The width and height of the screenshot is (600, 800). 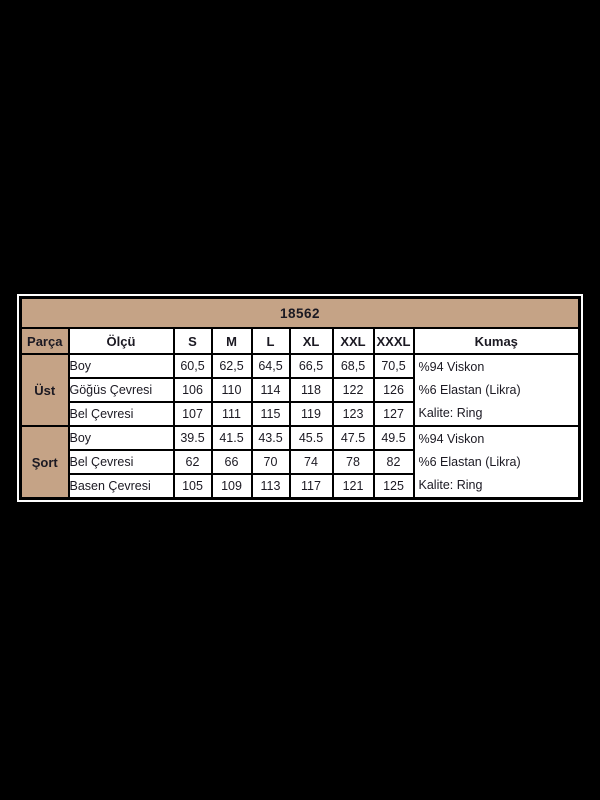 What do you see at coordinates (121, 390) in the screenshot?
I see `measure-label: Göğüs Çevresi` at bounding box center [121, 390].